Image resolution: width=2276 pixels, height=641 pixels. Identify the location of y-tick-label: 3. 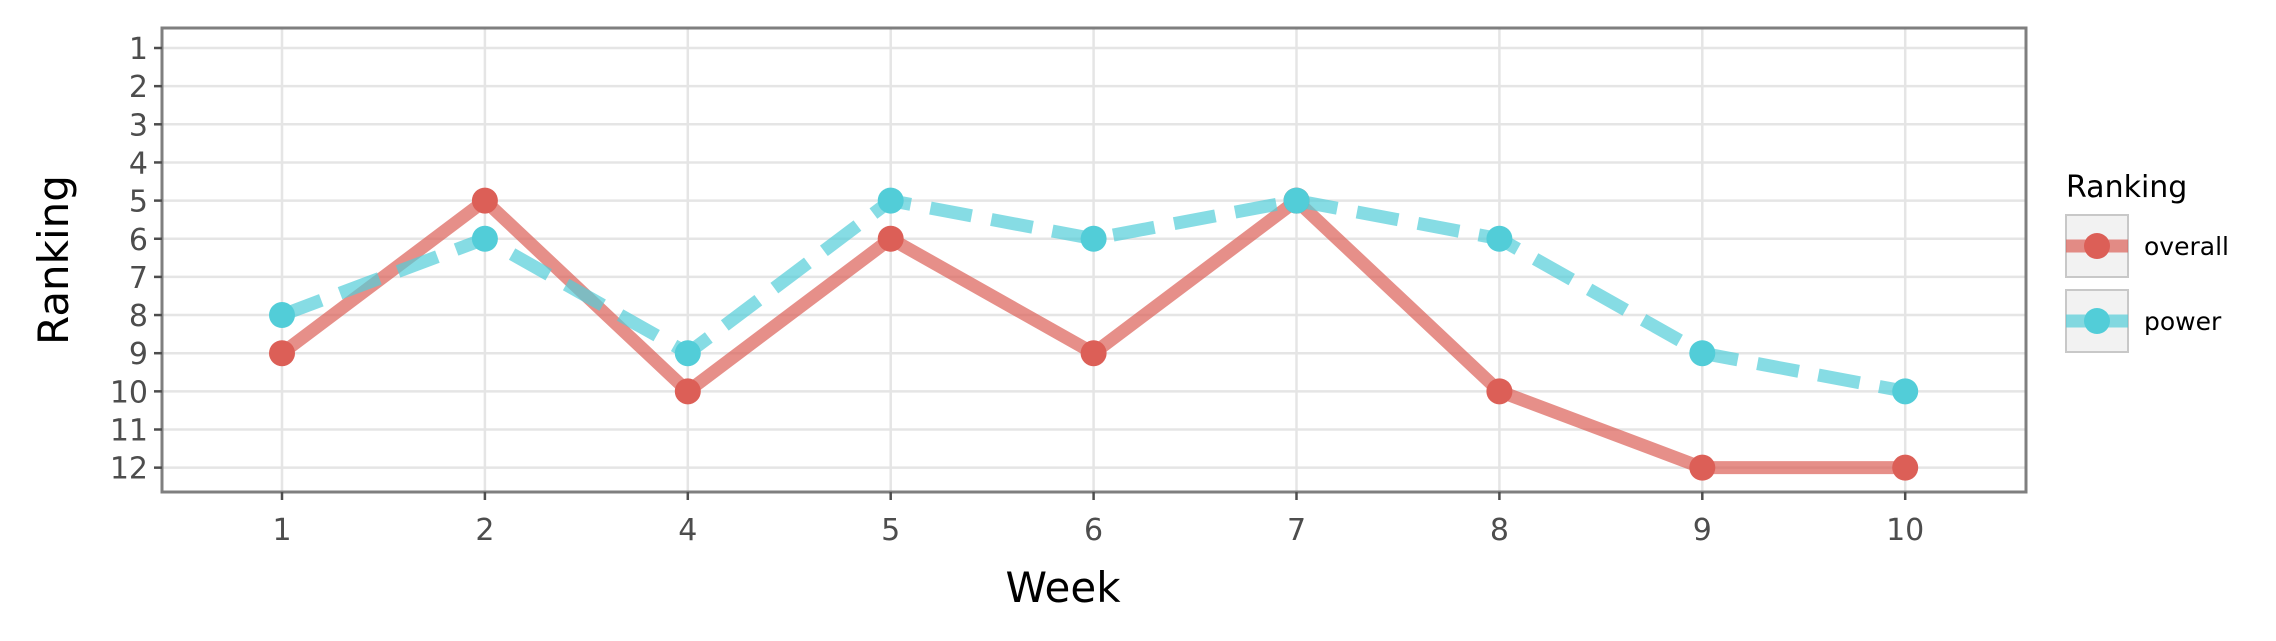
(138, 125).